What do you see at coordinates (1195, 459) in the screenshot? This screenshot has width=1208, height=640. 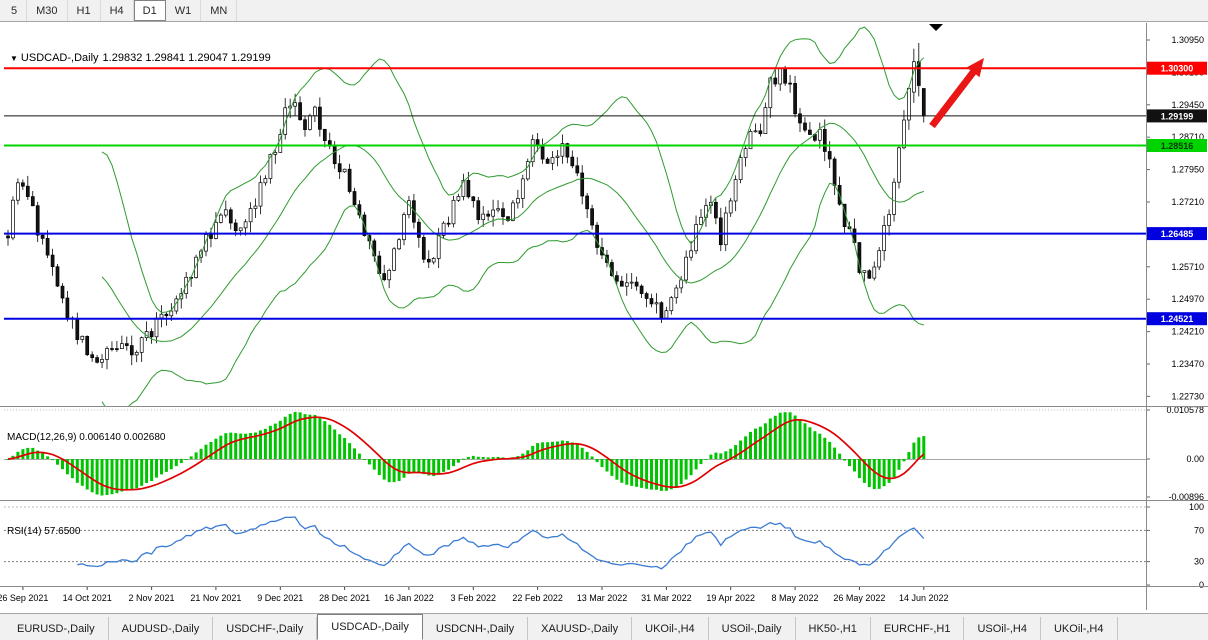 I see `svg-text: 0.00` at bounding box center [1195, 459].